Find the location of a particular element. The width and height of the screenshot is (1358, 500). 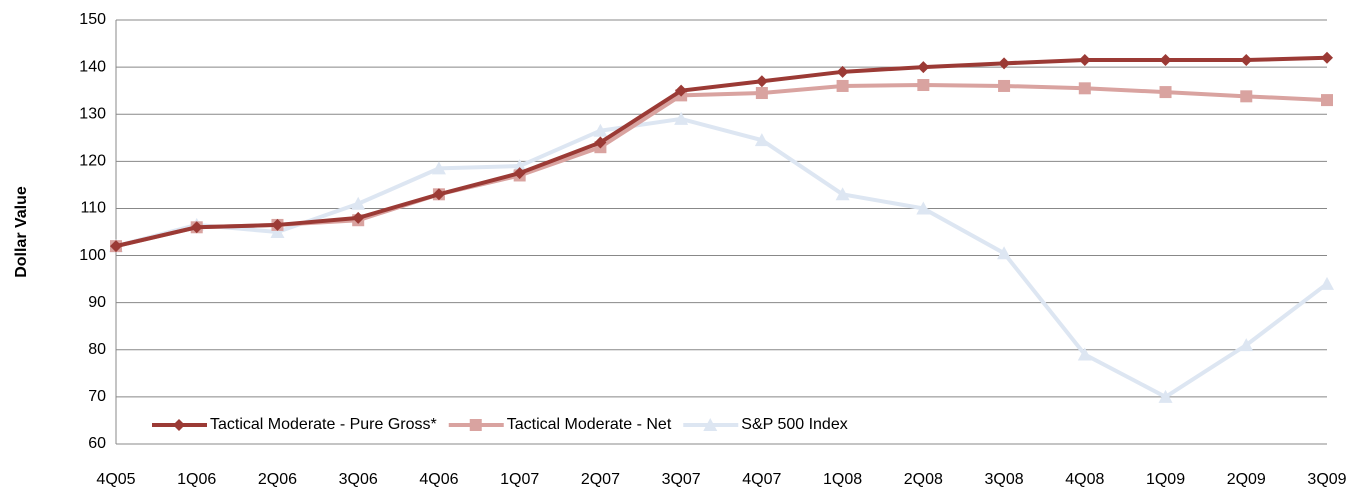

y-tick-label: 60 is located at coordinates (97, 443).